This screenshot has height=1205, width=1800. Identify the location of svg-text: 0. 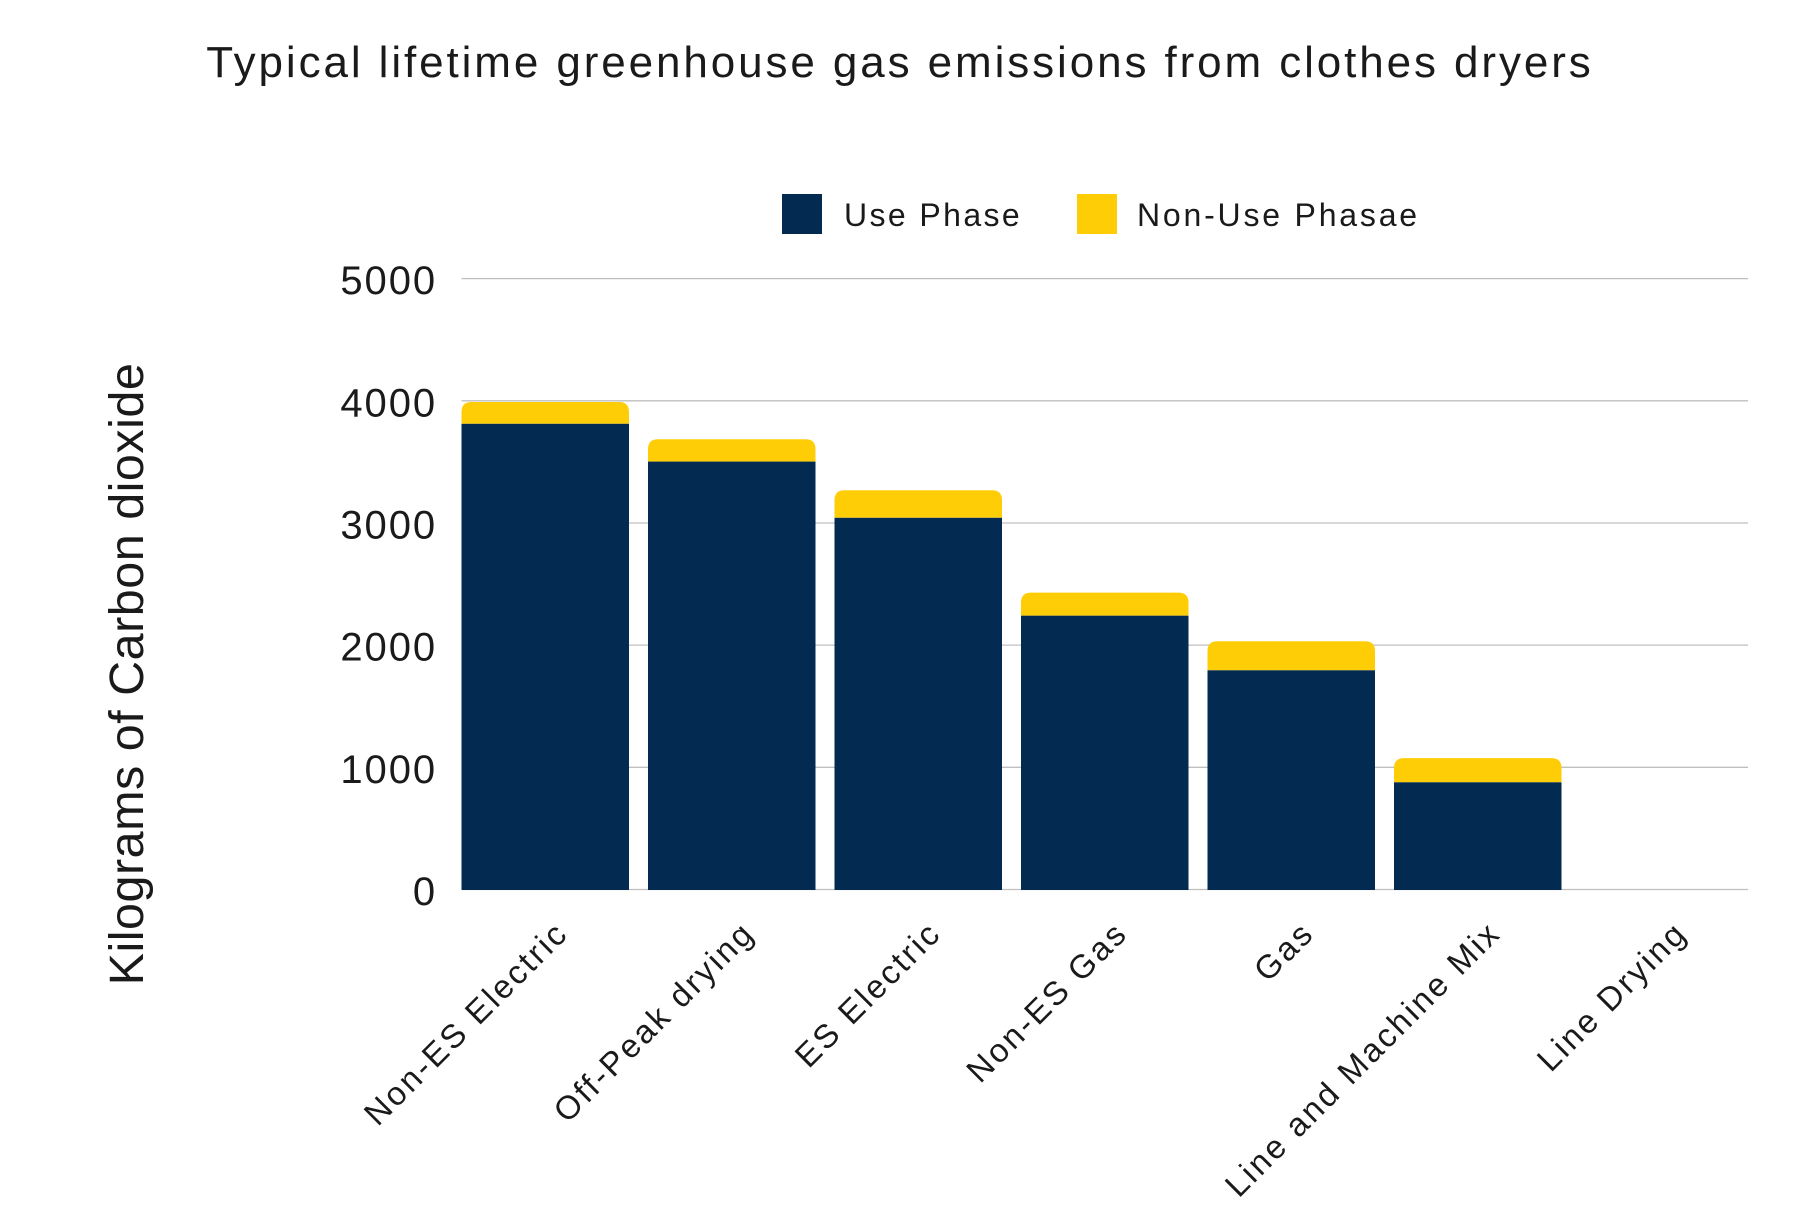
(425, 892).